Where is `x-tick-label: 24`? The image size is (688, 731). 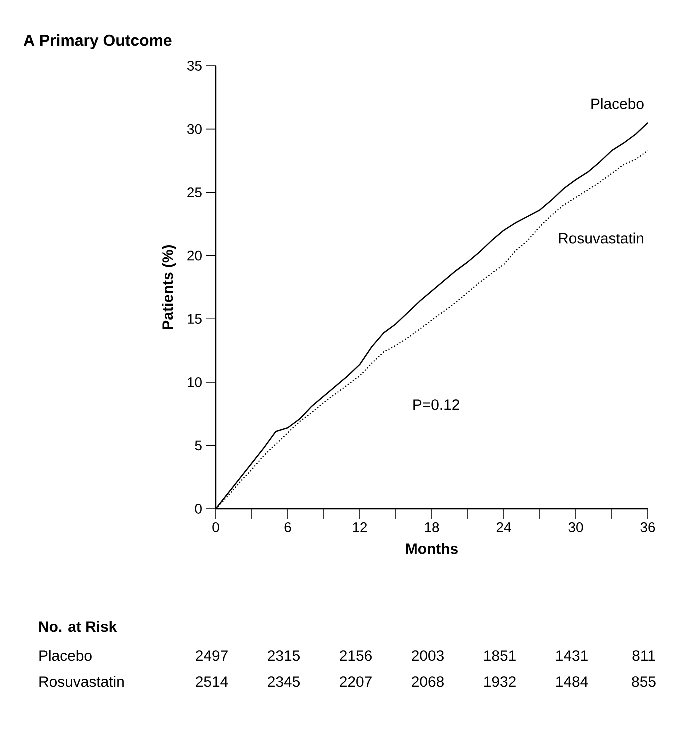
x-tick-label: 24 is located at coordinates (504, 527).